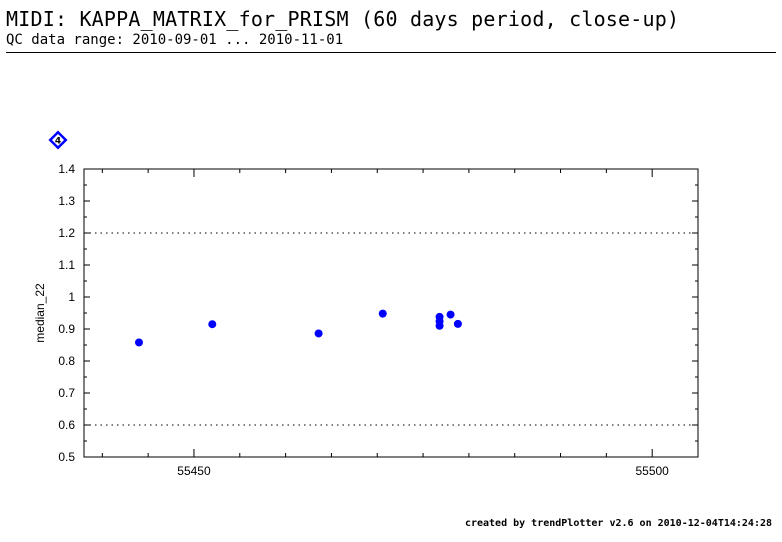  What do you see at coordinates (652, 471) in the screenshot?
I see `x-tick-label: 55500` at bounding box center [652, 471].